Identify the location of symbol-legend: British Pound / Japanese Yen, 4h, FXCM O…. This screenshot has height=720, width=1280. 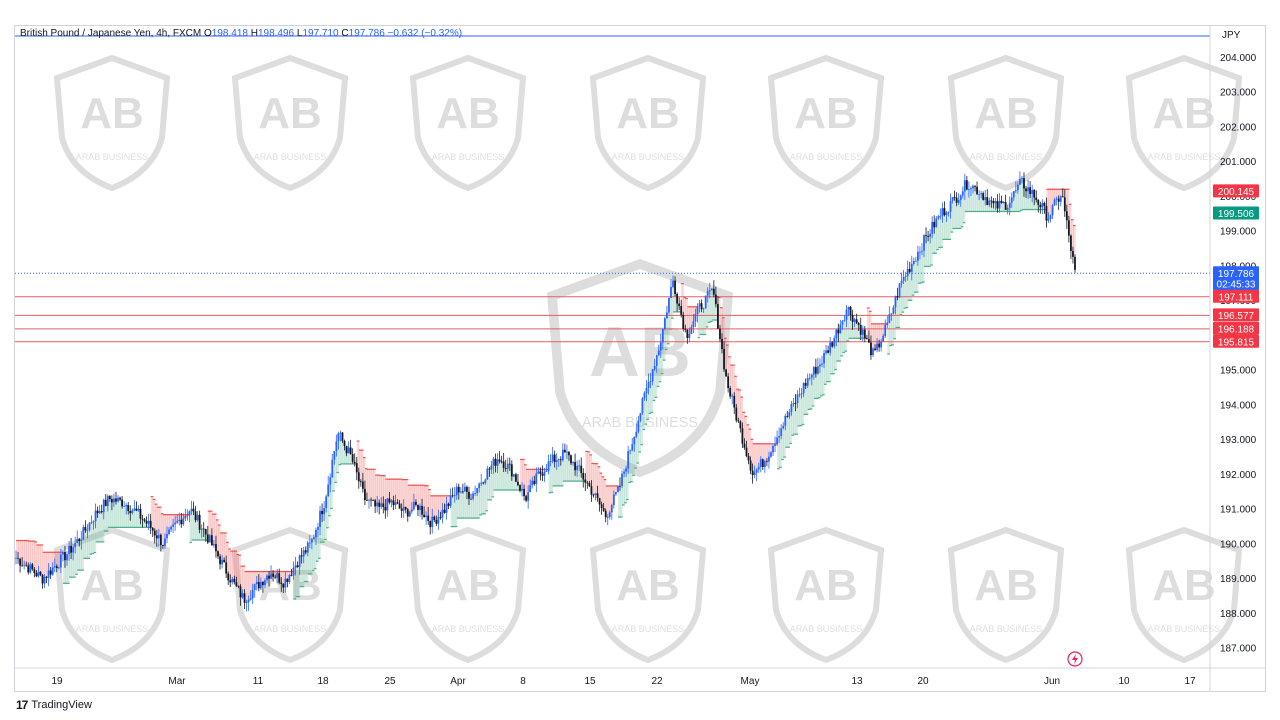
(241, 33).